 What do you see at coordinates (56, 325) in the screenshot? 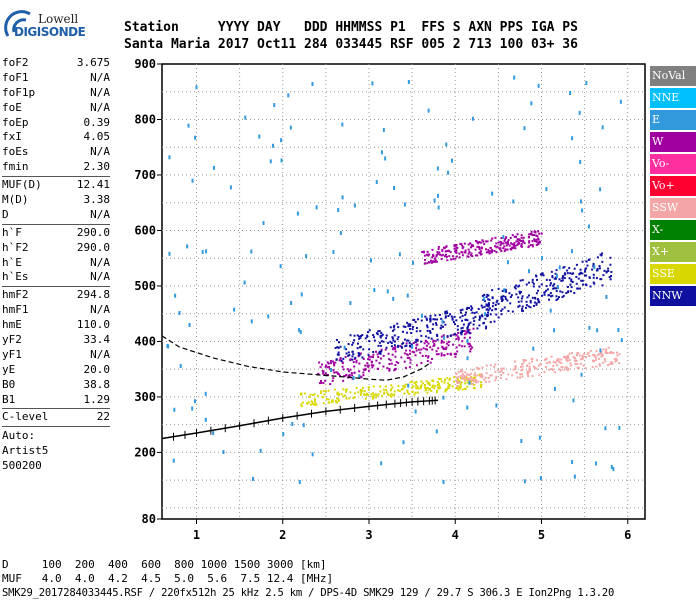
I see `param-row: hmE 110.0` at bounding box center [56, 325].